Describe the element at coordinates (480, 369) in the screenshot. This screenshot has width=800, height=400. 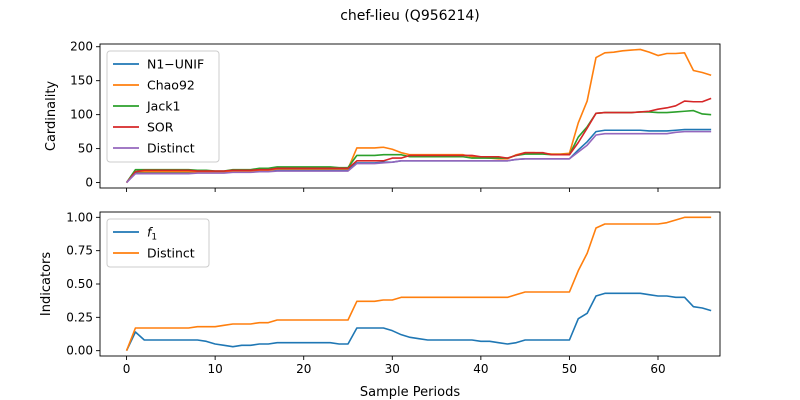
I see `x-tick-label: 40` at that location.